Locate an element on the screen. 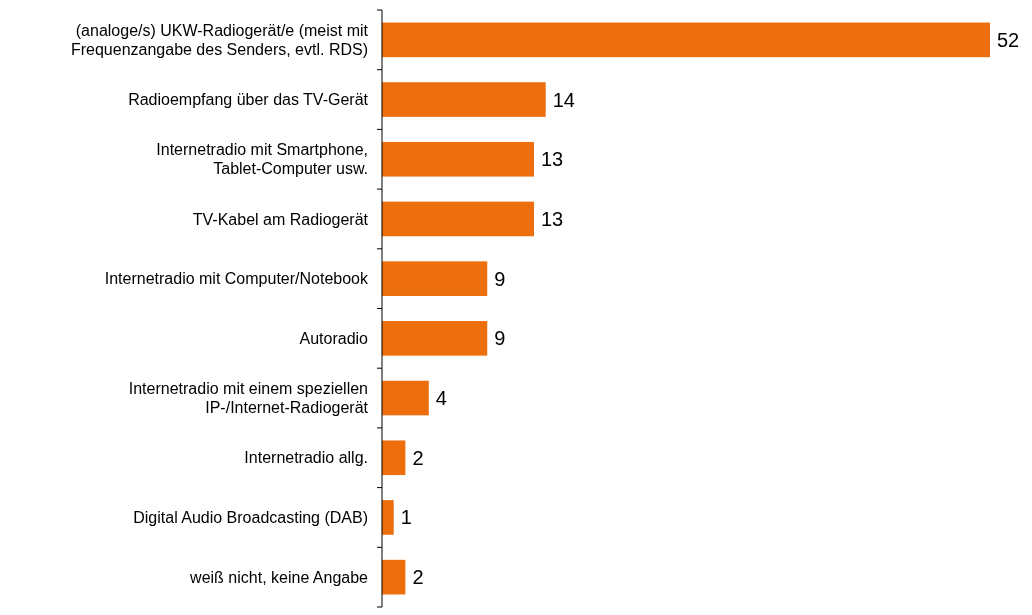 The image size is (1032, 615). data-label: 52 is located at coordinates (1008, 39).